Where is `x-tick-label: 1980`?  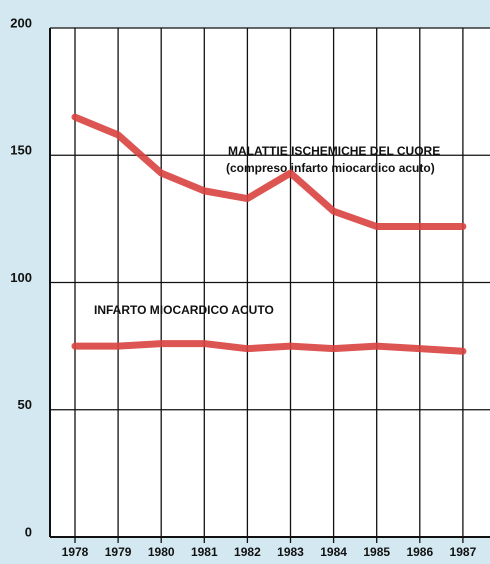 x-tick-label: 1980 is located at coordinates (161, 552).